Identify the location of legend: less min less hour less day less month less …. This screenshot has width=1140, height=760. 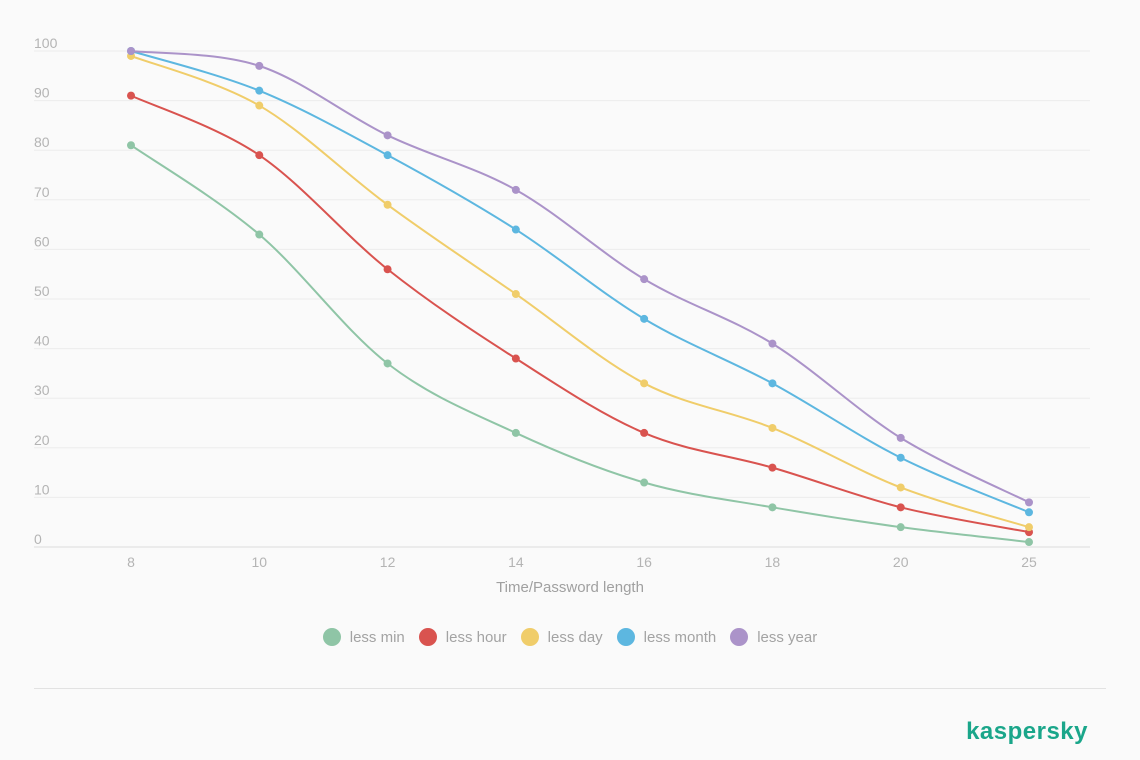
(570, 637).